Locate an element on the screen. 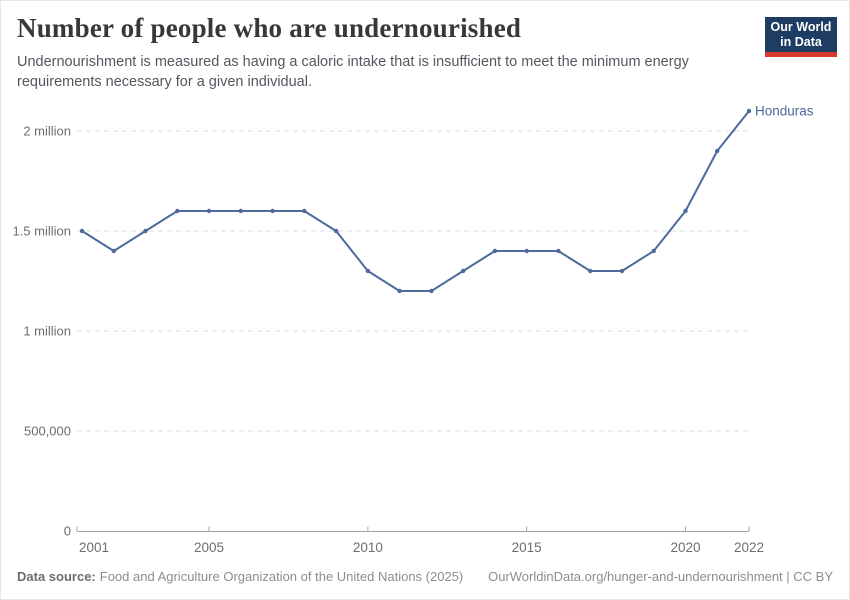 The height and width of the screenshot is (600, 850). series-end-label: Honduras is located at coordinates (784, 111).